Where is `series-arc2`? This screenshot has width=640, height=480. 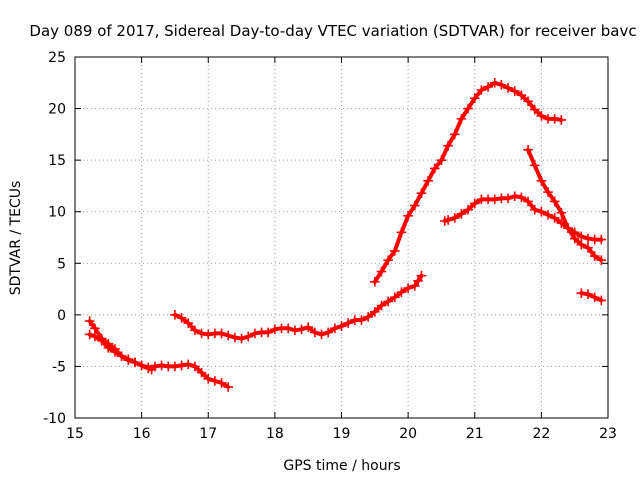 series-arc2 is located at coordinates (159, 360).